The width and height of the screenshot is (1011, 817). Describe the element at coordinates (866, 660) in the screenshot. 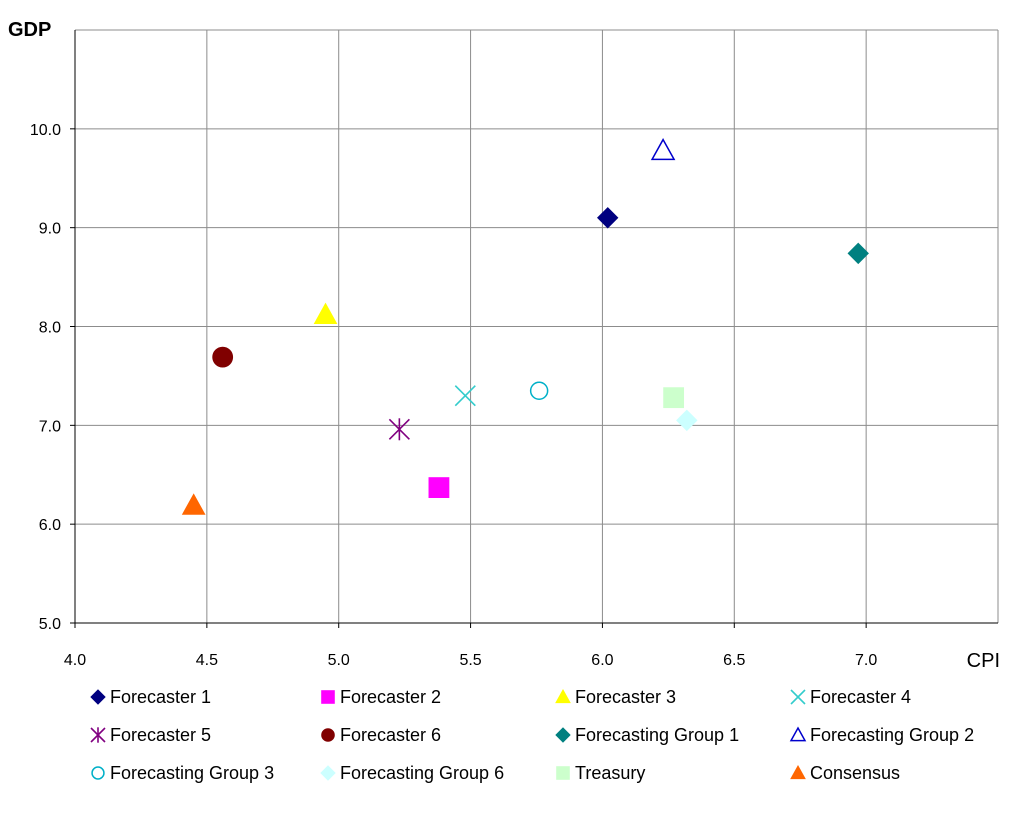

I see `x-tick-label: 7.0` at that location.